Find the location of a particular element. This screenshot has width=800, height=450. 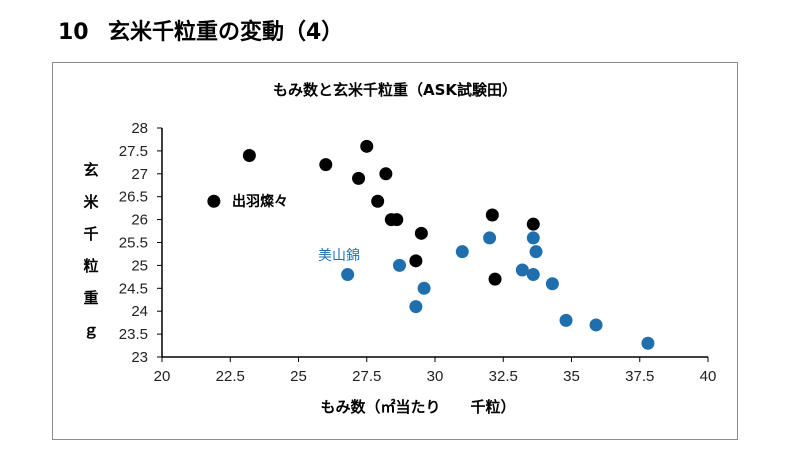

y-axis-title-char: 玄 is located at coordinates (90, 170).